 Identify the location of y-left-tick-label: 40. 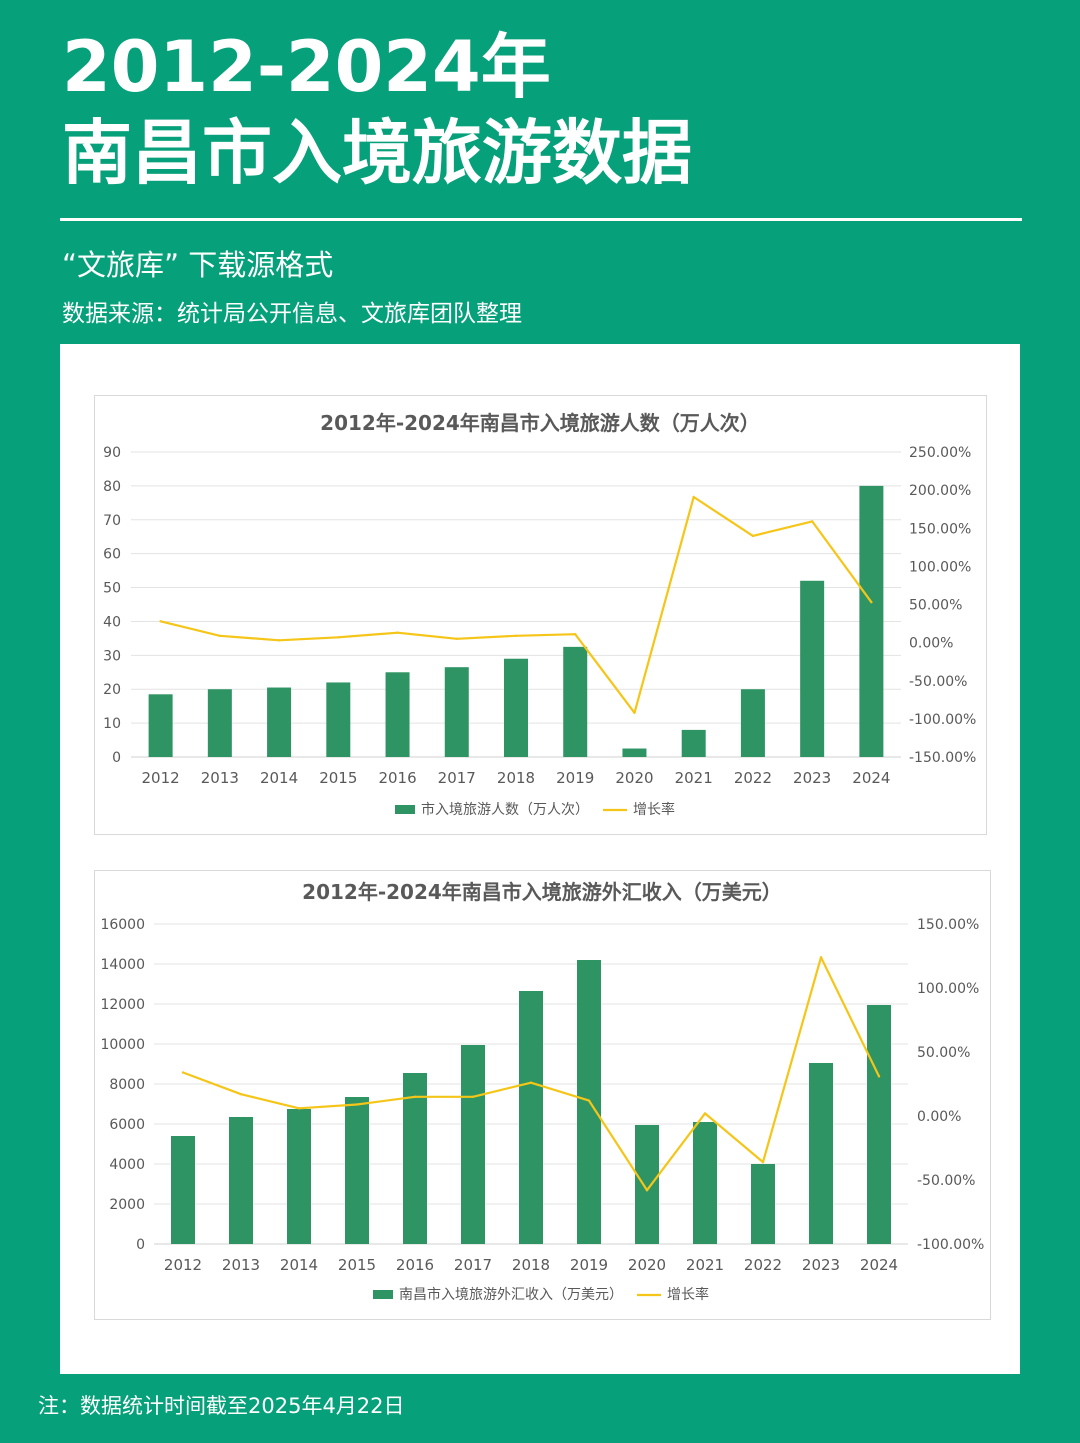
(112, 622).